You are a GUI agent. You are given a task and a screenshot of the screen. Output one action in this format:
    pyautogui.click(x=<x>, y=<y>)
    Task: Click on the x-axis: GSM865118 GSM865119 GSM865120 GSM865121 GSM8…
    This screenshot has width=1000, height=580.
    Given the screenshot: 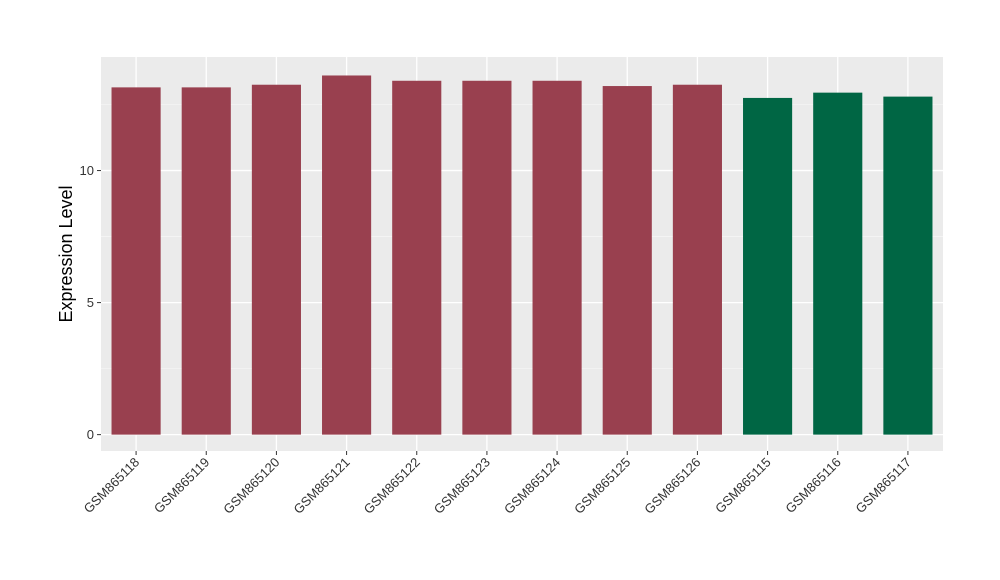 What is the action you would take?
    pyautogui.click(x=497, y=484)
    